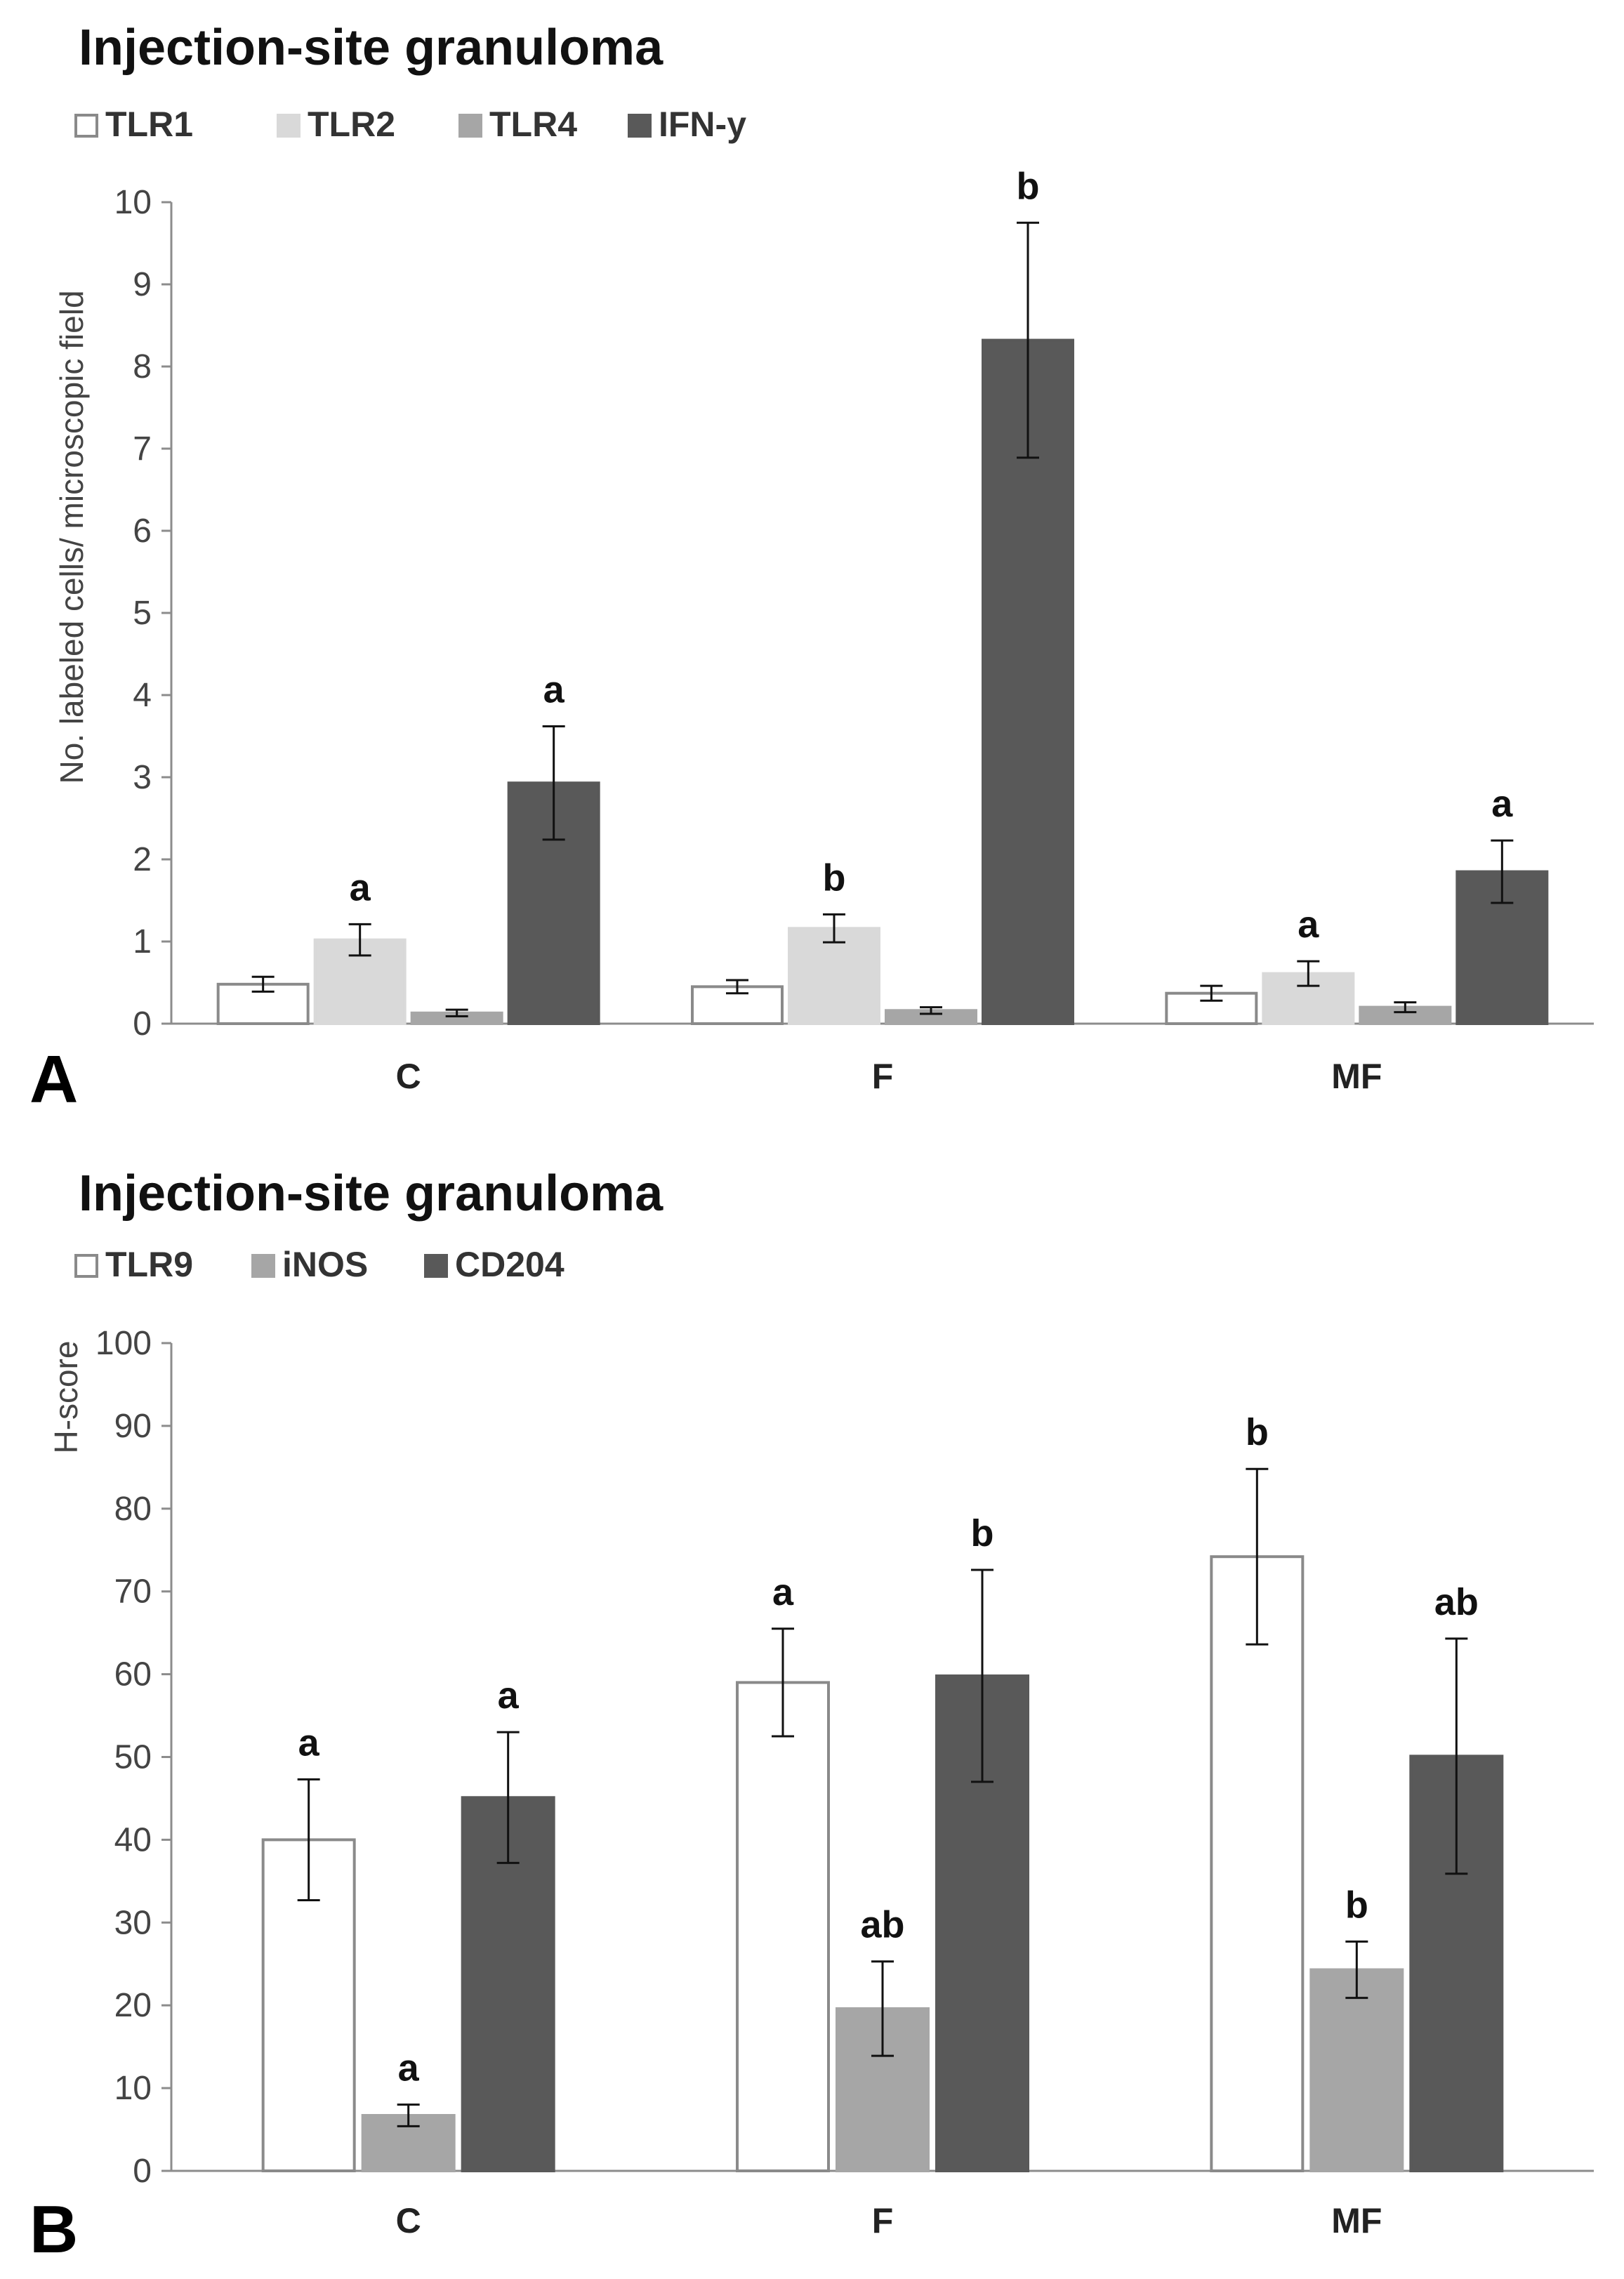  What do you see at coordinates (133, 1509) in the screenshot?
I see `y-tick-label: 80` at bounding box center [133, 1509].